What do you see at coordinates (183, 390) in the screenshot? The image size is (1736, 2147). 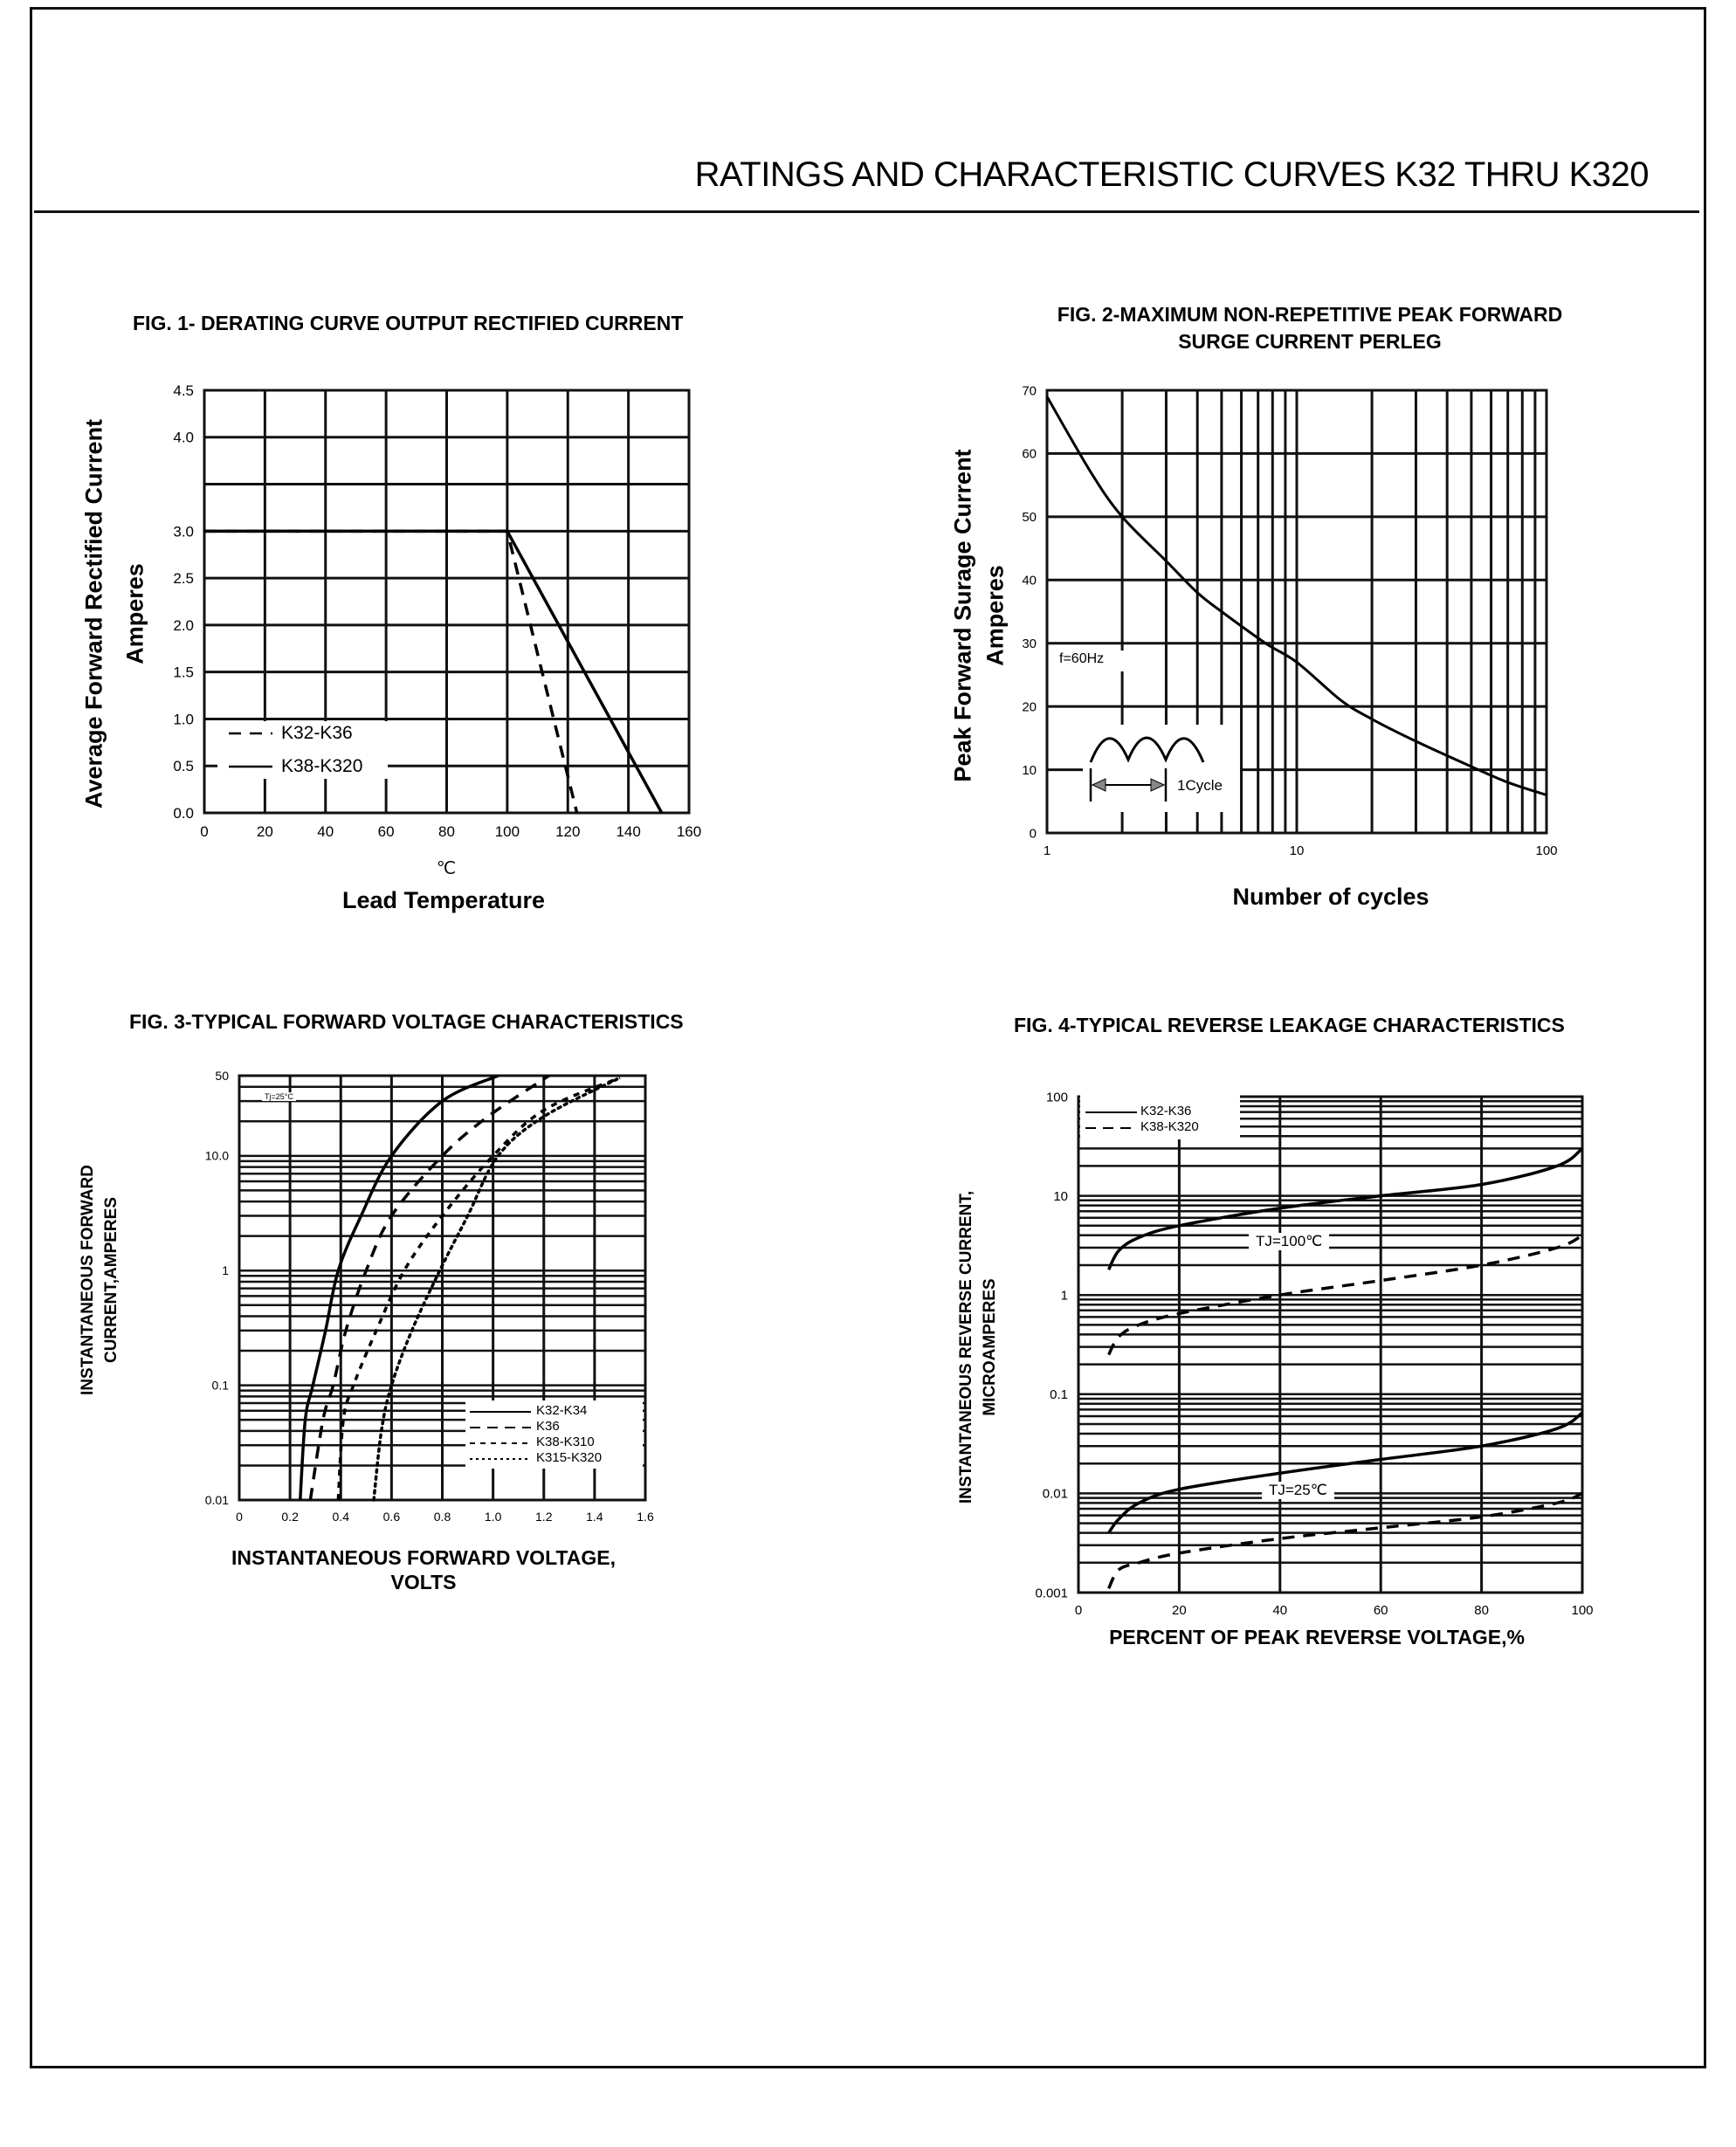 I see `y-tick-label: 4.5` at bounding box center [183, 390].